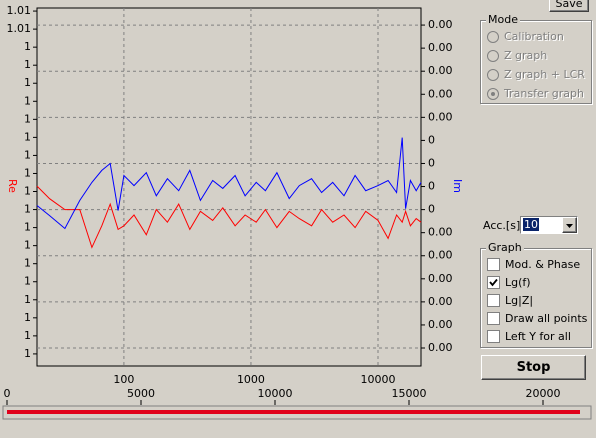  Describe the element at coordinates (123, 379) in the screenshot. I see `x-tick-label: 100` at that location.